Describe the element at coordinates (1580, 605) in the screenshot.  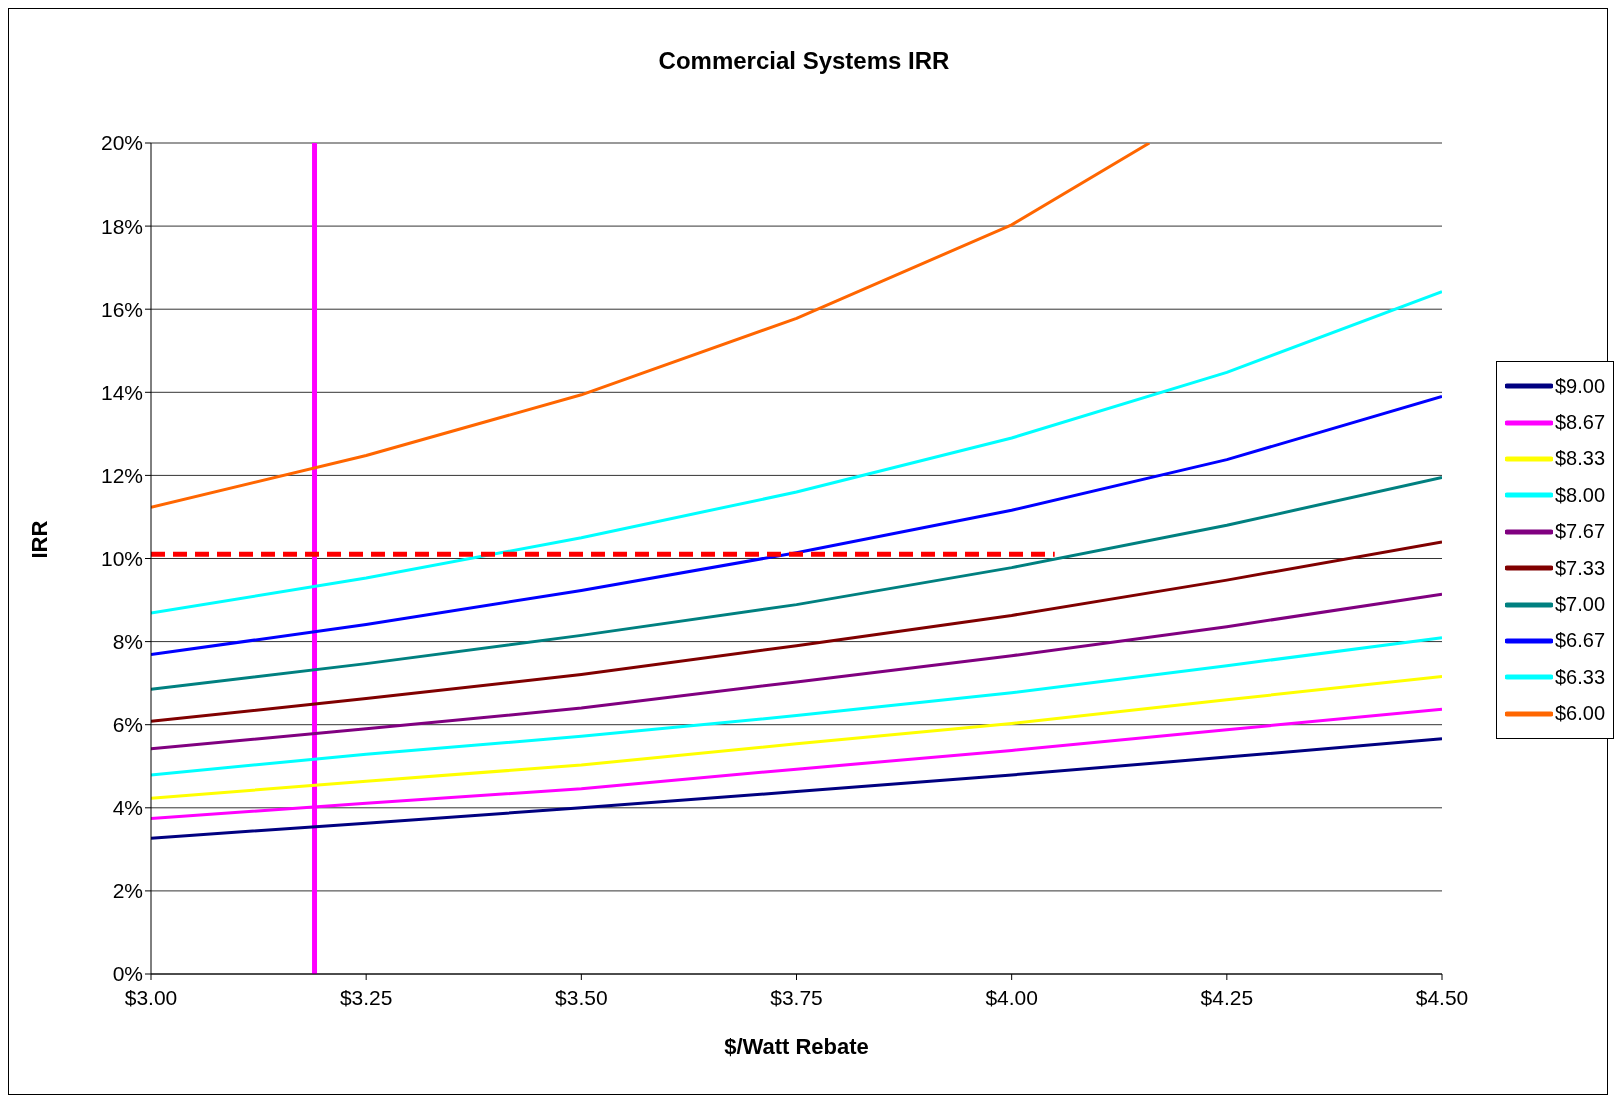
I see `legend-label: $7.00` at that location.